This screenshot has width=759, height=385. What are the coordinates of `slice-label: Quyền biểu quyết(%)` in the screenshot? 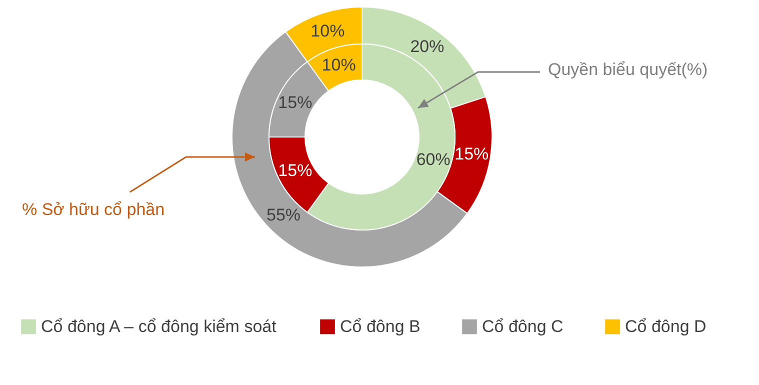 It's located at (628, 70).